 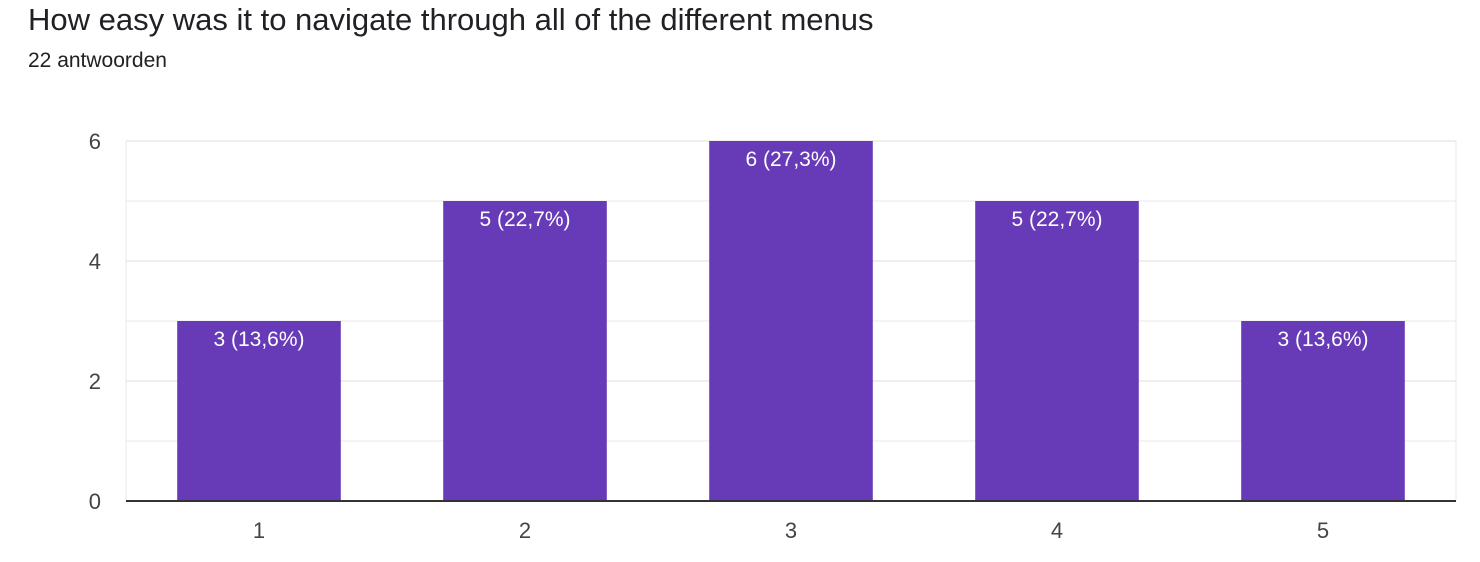 I want to click on y-tick-label: 4, so click(x=95, y=261).